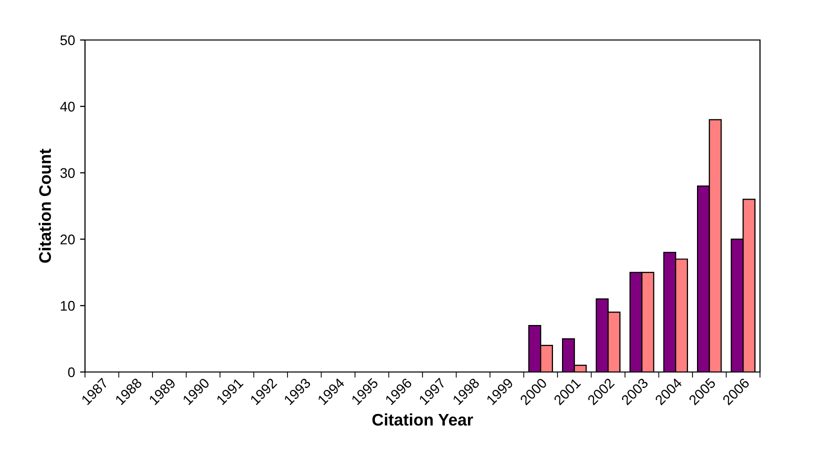 This screenshot has height=460, width=816. Describe the element at coordinates (67, 40) in the screenshot. I see `y-tick-label: 50` at that location.